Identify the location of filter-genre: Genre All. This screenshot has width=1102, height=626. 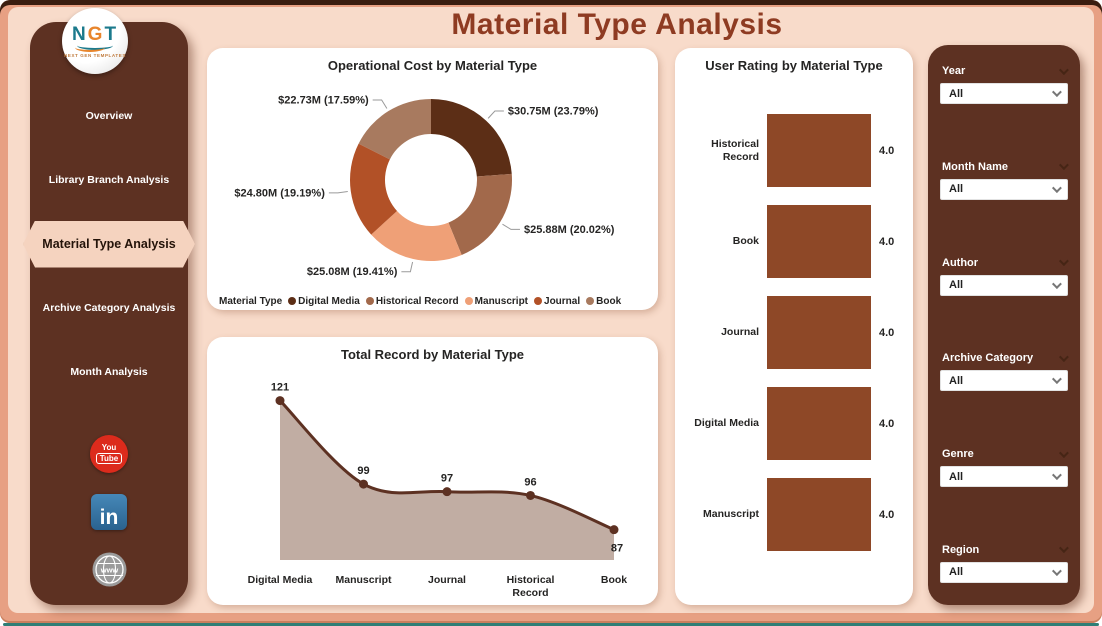
(1004, 467).